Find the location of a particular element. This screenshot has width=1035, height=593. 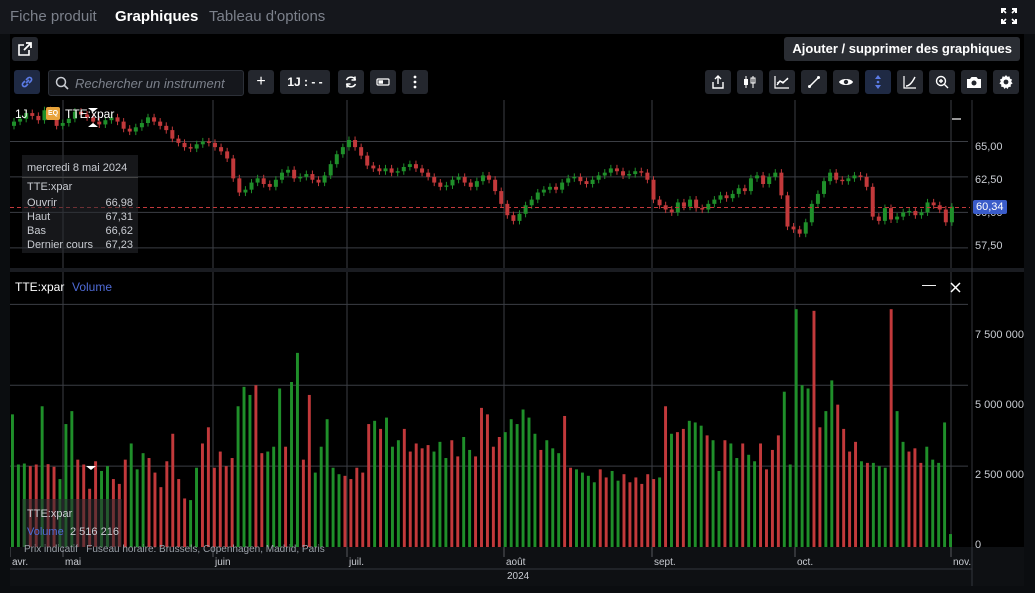

month-label-juin: juin is located at coordinates (223, 562).